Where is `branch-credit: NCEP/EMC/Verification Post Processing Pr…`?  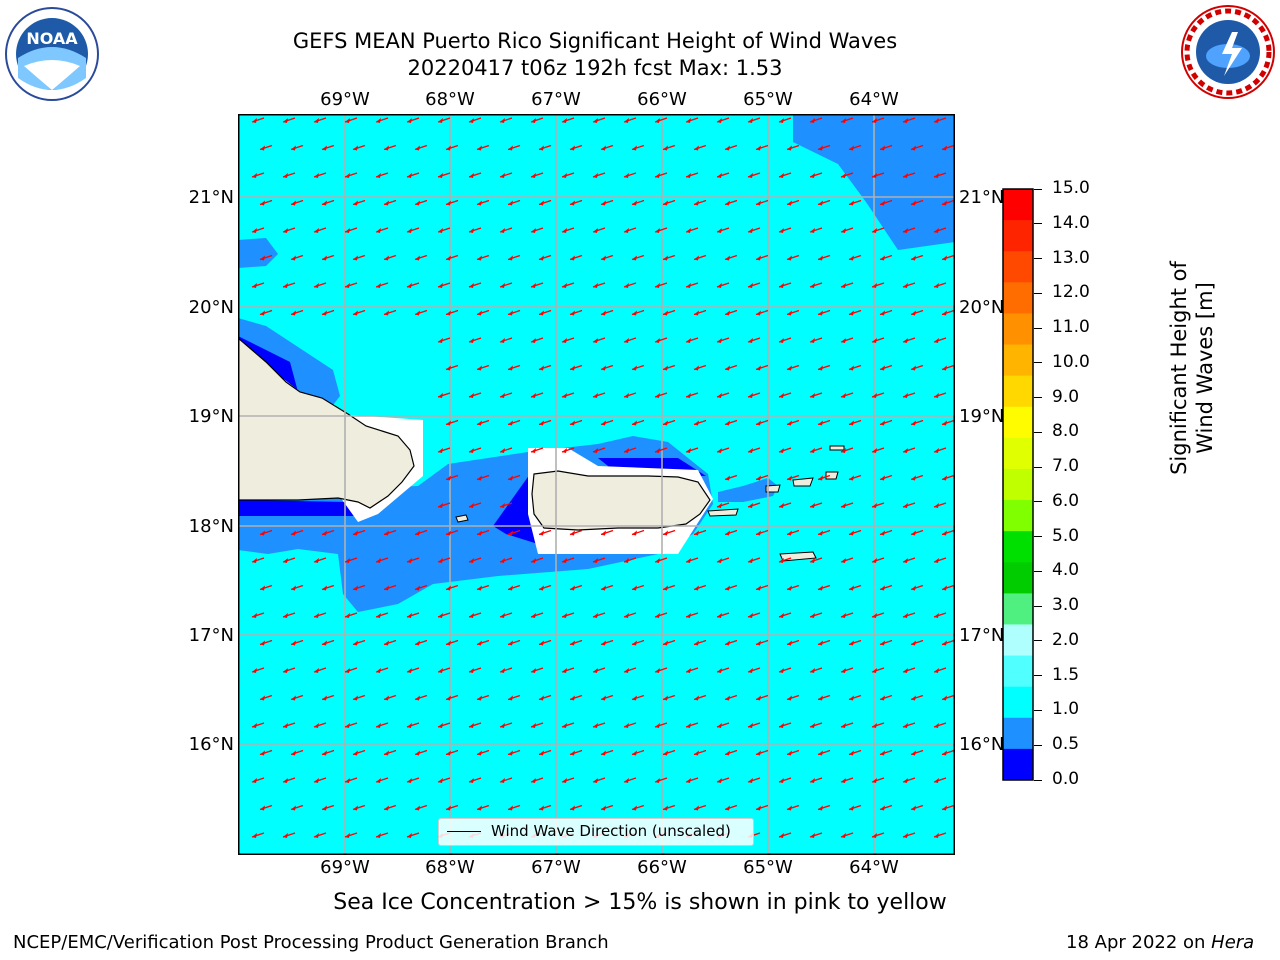
branch-credit: NCEP/EMC/Verification Post Processing Pr… is located at coordinates (311, 942).